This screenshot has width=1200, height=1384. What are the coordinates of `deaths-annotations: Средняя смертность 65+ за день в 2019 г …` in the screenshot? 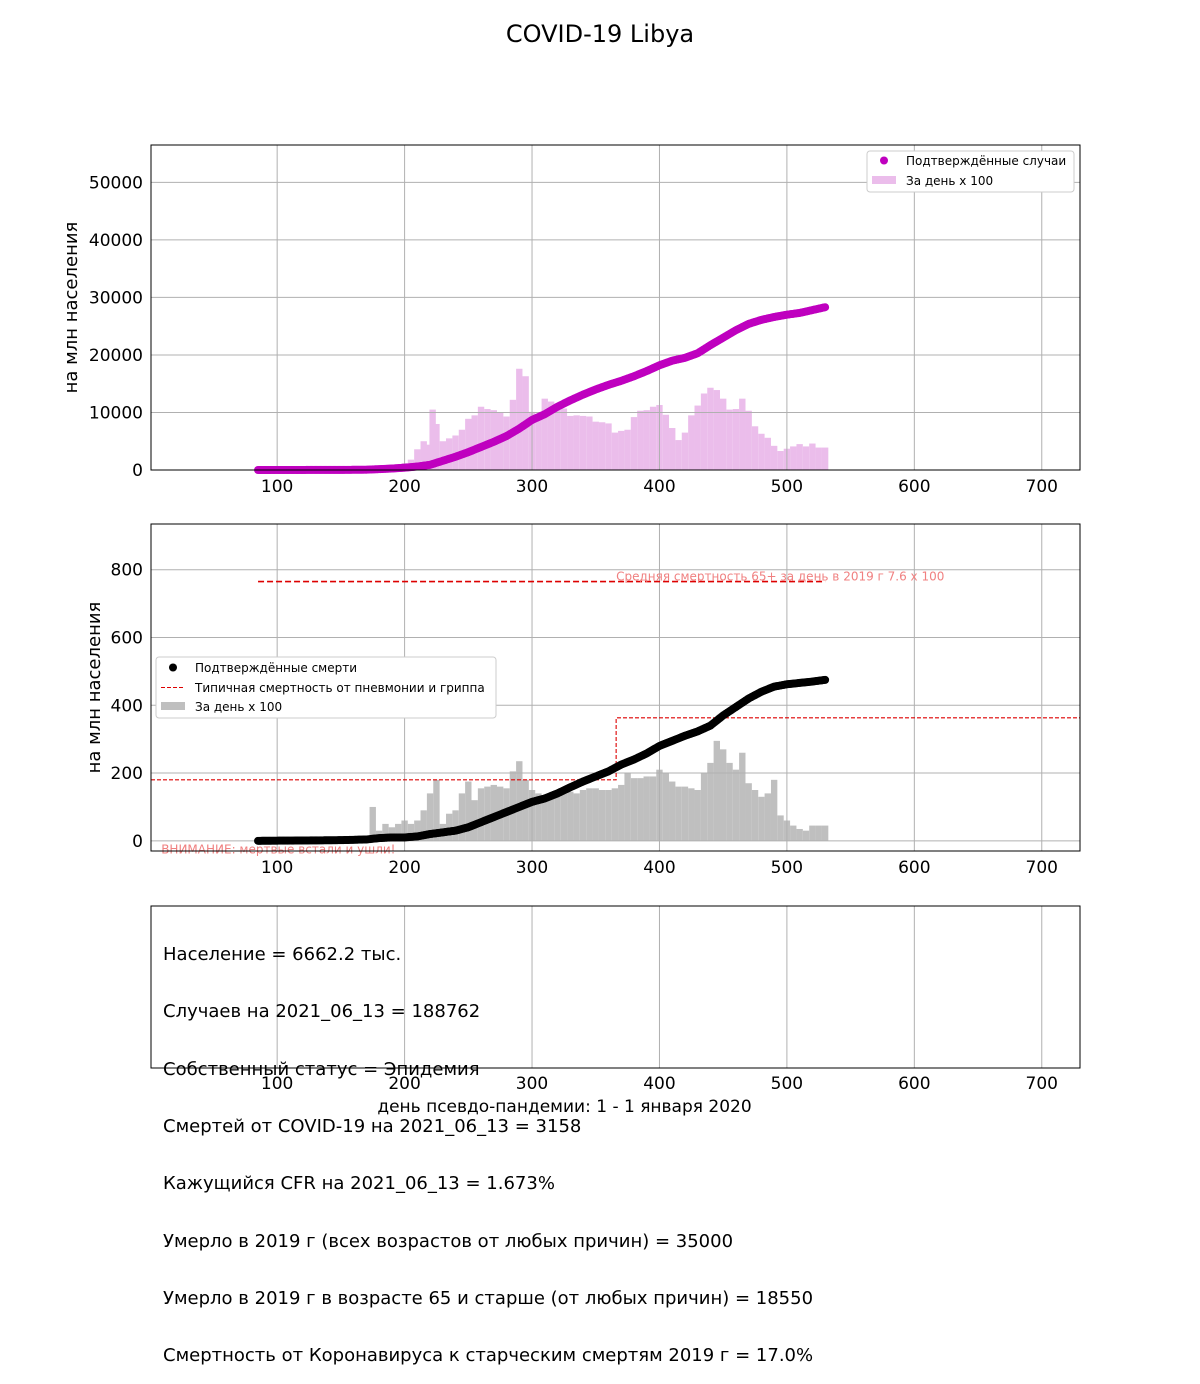 It's located at (552, 713).